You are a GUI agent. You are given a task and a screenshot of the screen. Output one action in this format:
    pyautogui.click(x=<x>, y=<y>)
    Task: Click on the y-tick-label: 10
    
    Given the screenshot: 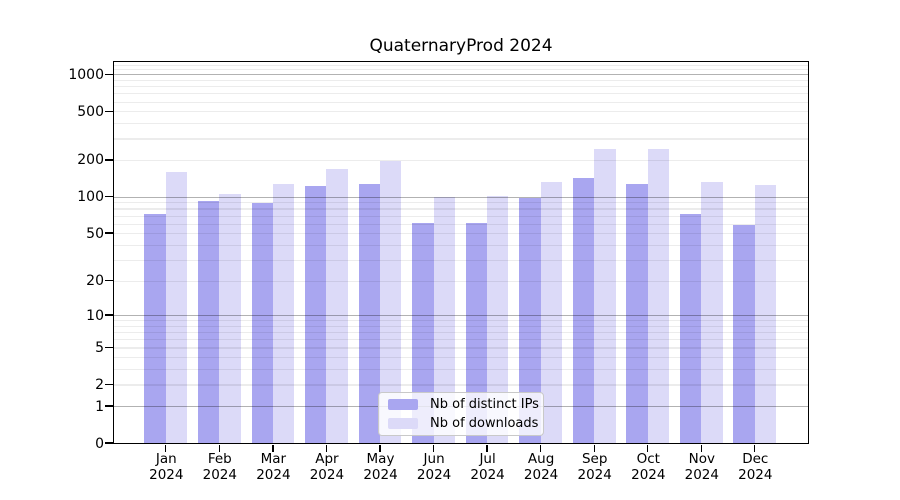 What is the action you would take?
    pyautogui.click(x=95, y=315)
    